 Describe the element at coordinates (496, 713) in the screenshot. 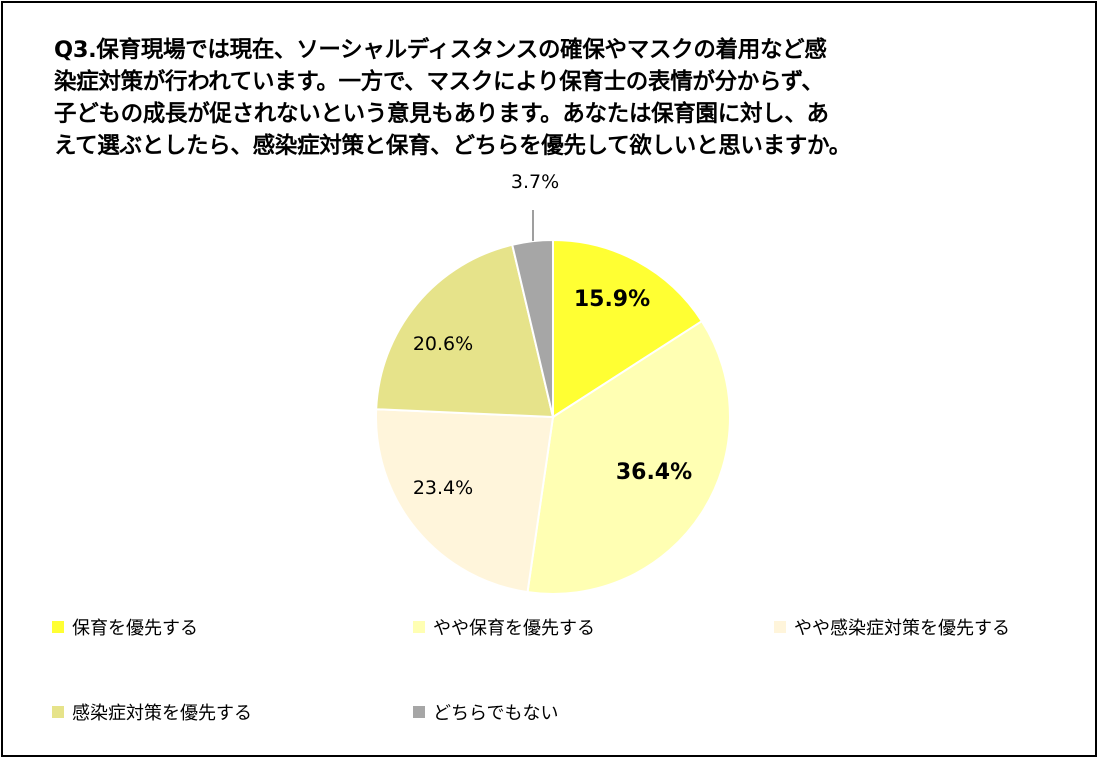

I see `legend-label: どちらでもない` at that location.